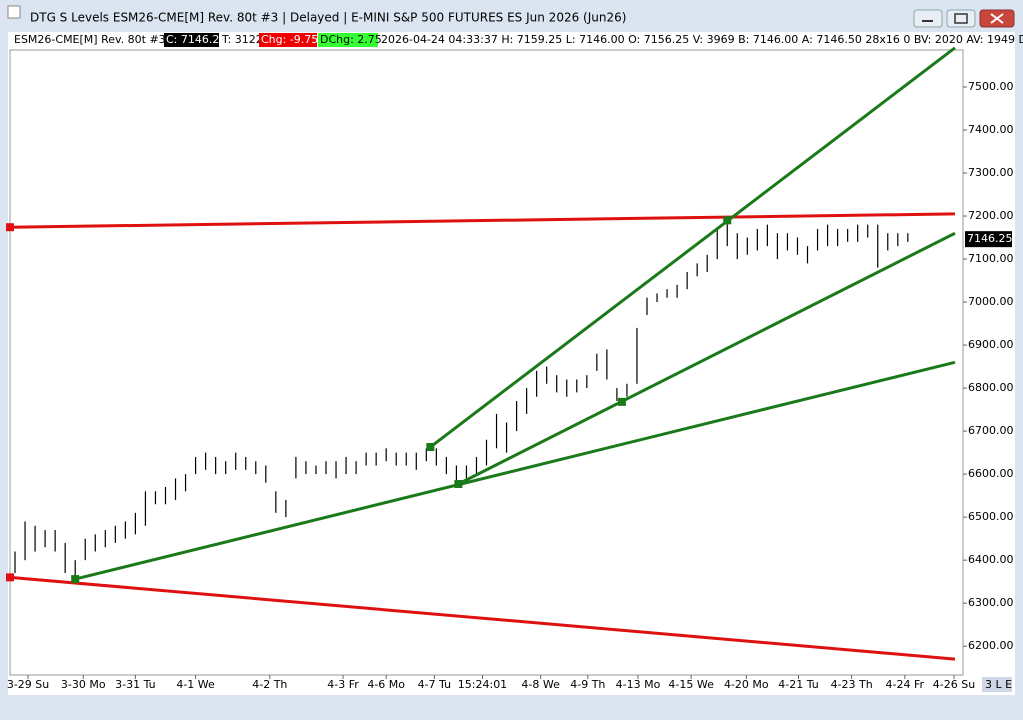  I want to click on y-tick-label: 7000.00, so click(991, 301).